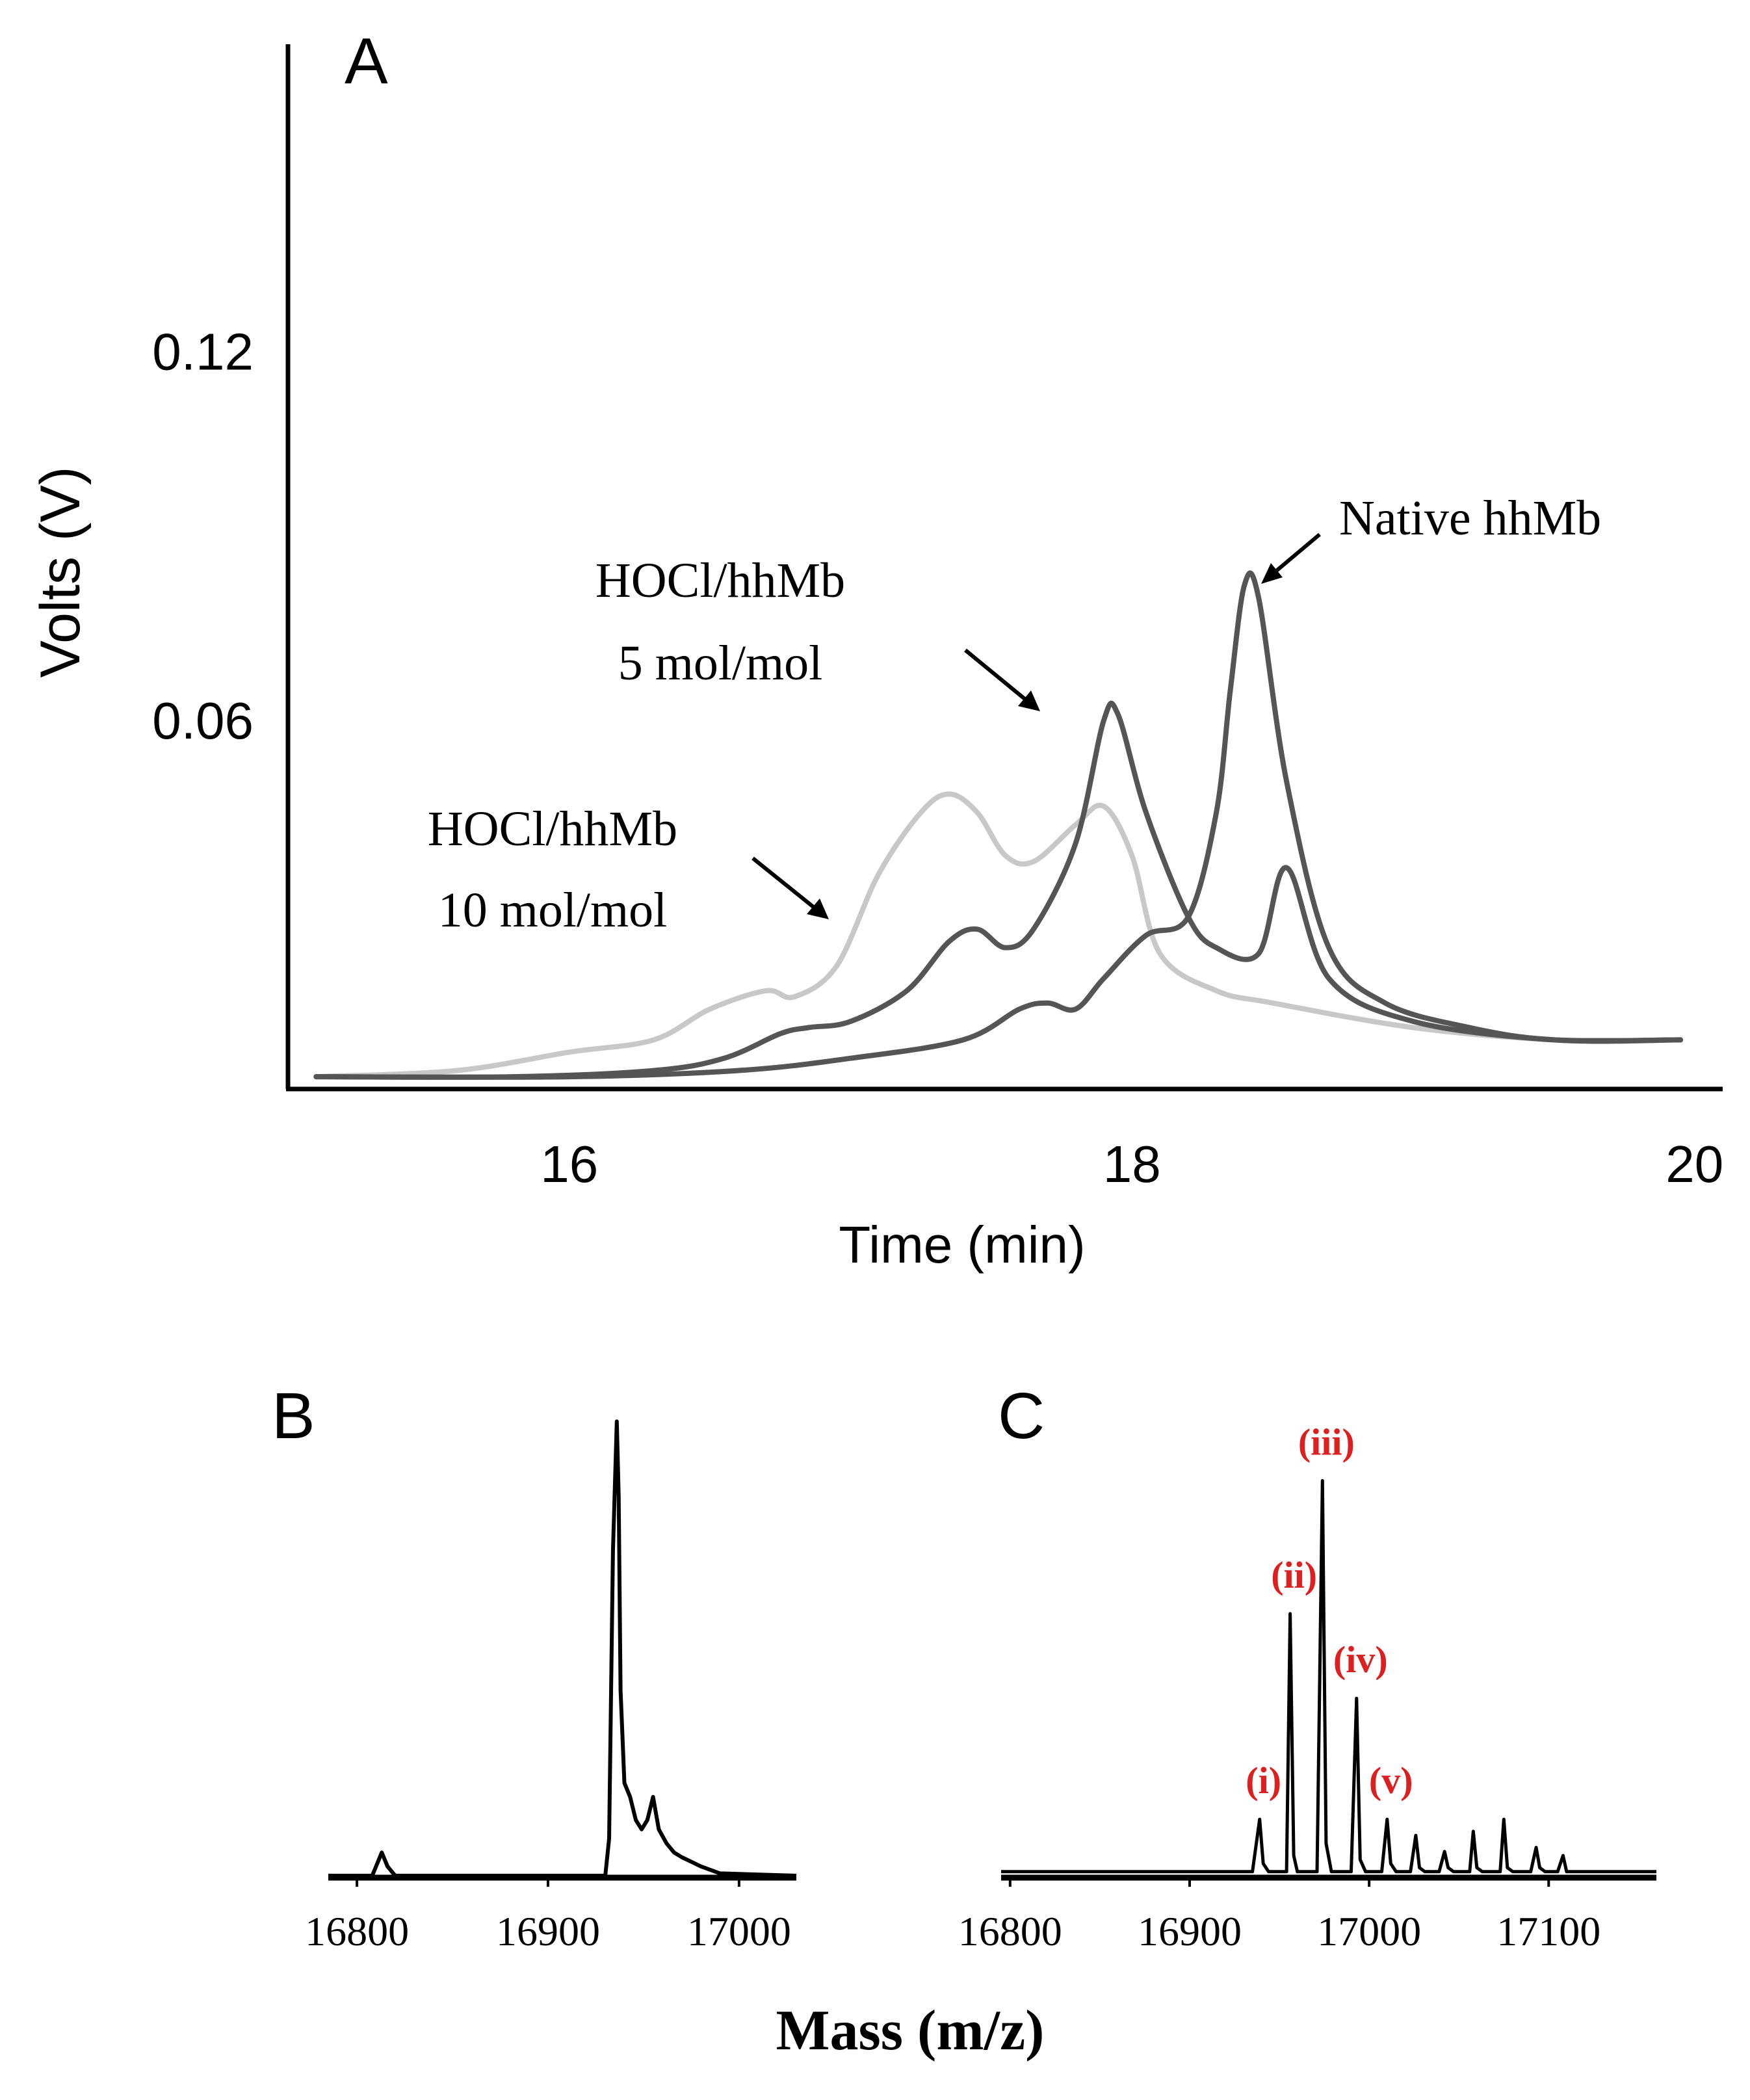  What do you see at coordinates (720, 580) in the screenshot?
I see `annotation-5molmol-line1: HOCl/hhMb` at bounding box center [720, 580].